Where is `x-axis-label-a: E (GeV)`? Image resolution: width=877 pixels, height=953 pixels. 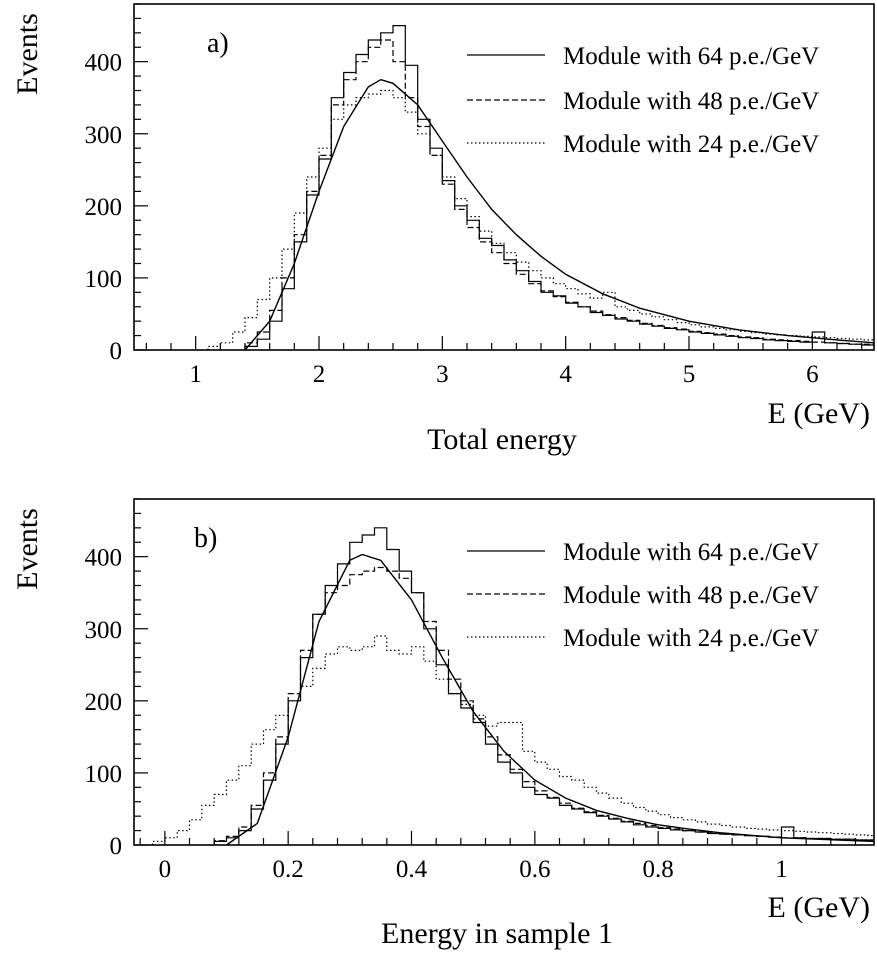
x-axis-label-a: E (GeV) is located at coordinates (819, 413).